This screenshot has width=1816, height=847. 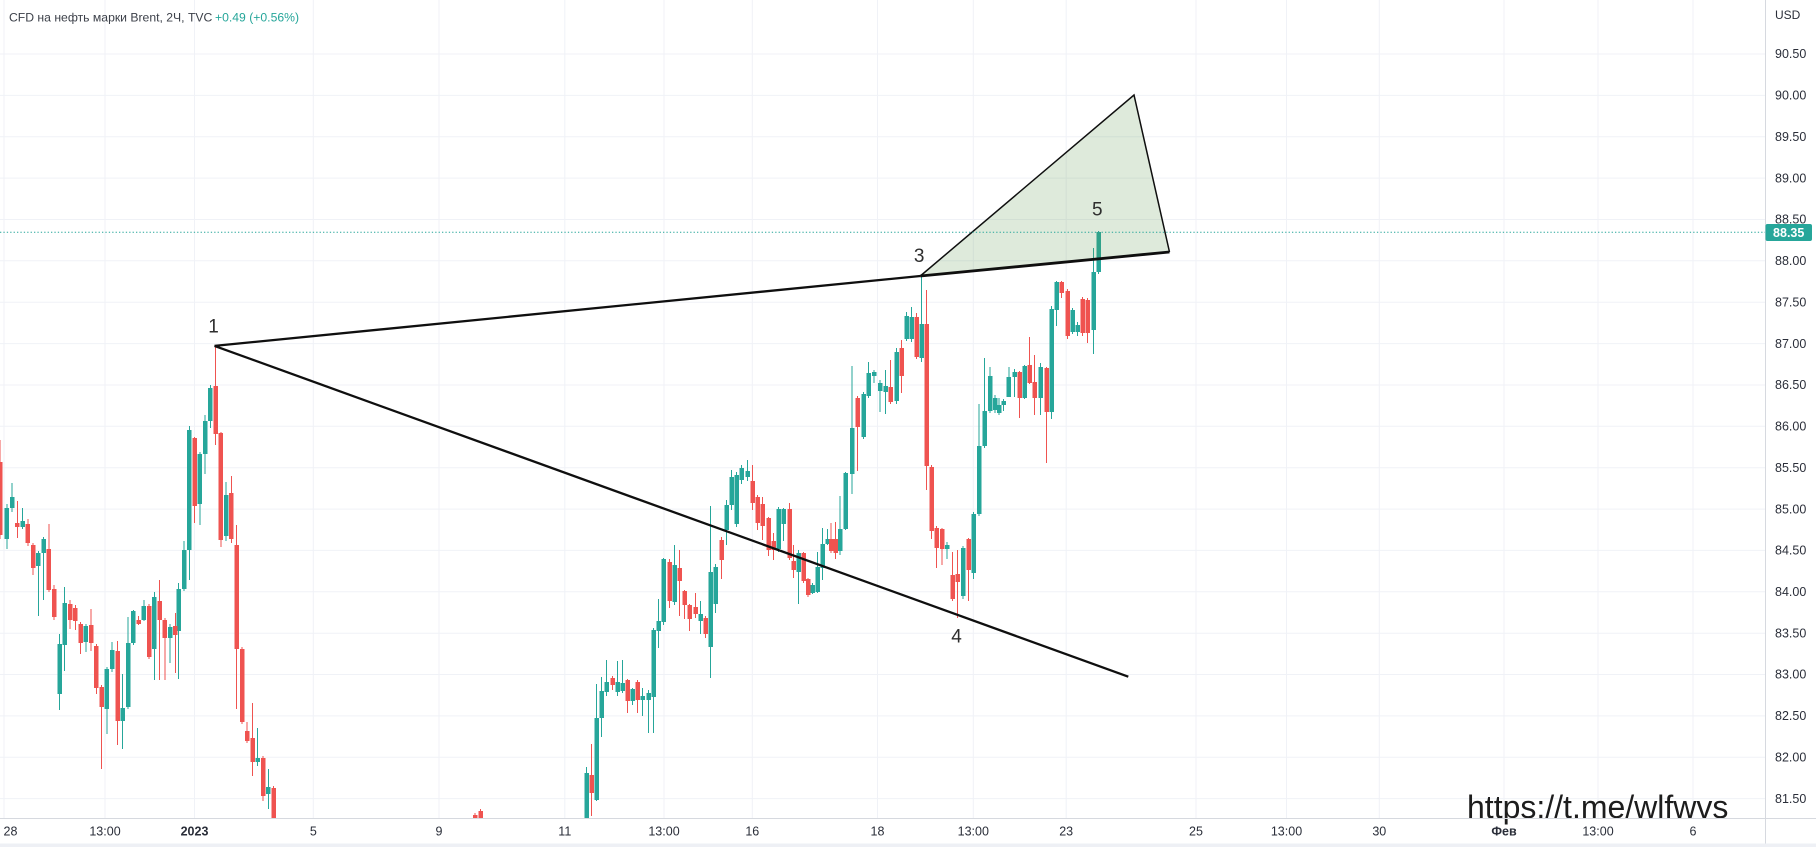 I want to click on svg-text: 85.00, so click(x=1790, y=509).